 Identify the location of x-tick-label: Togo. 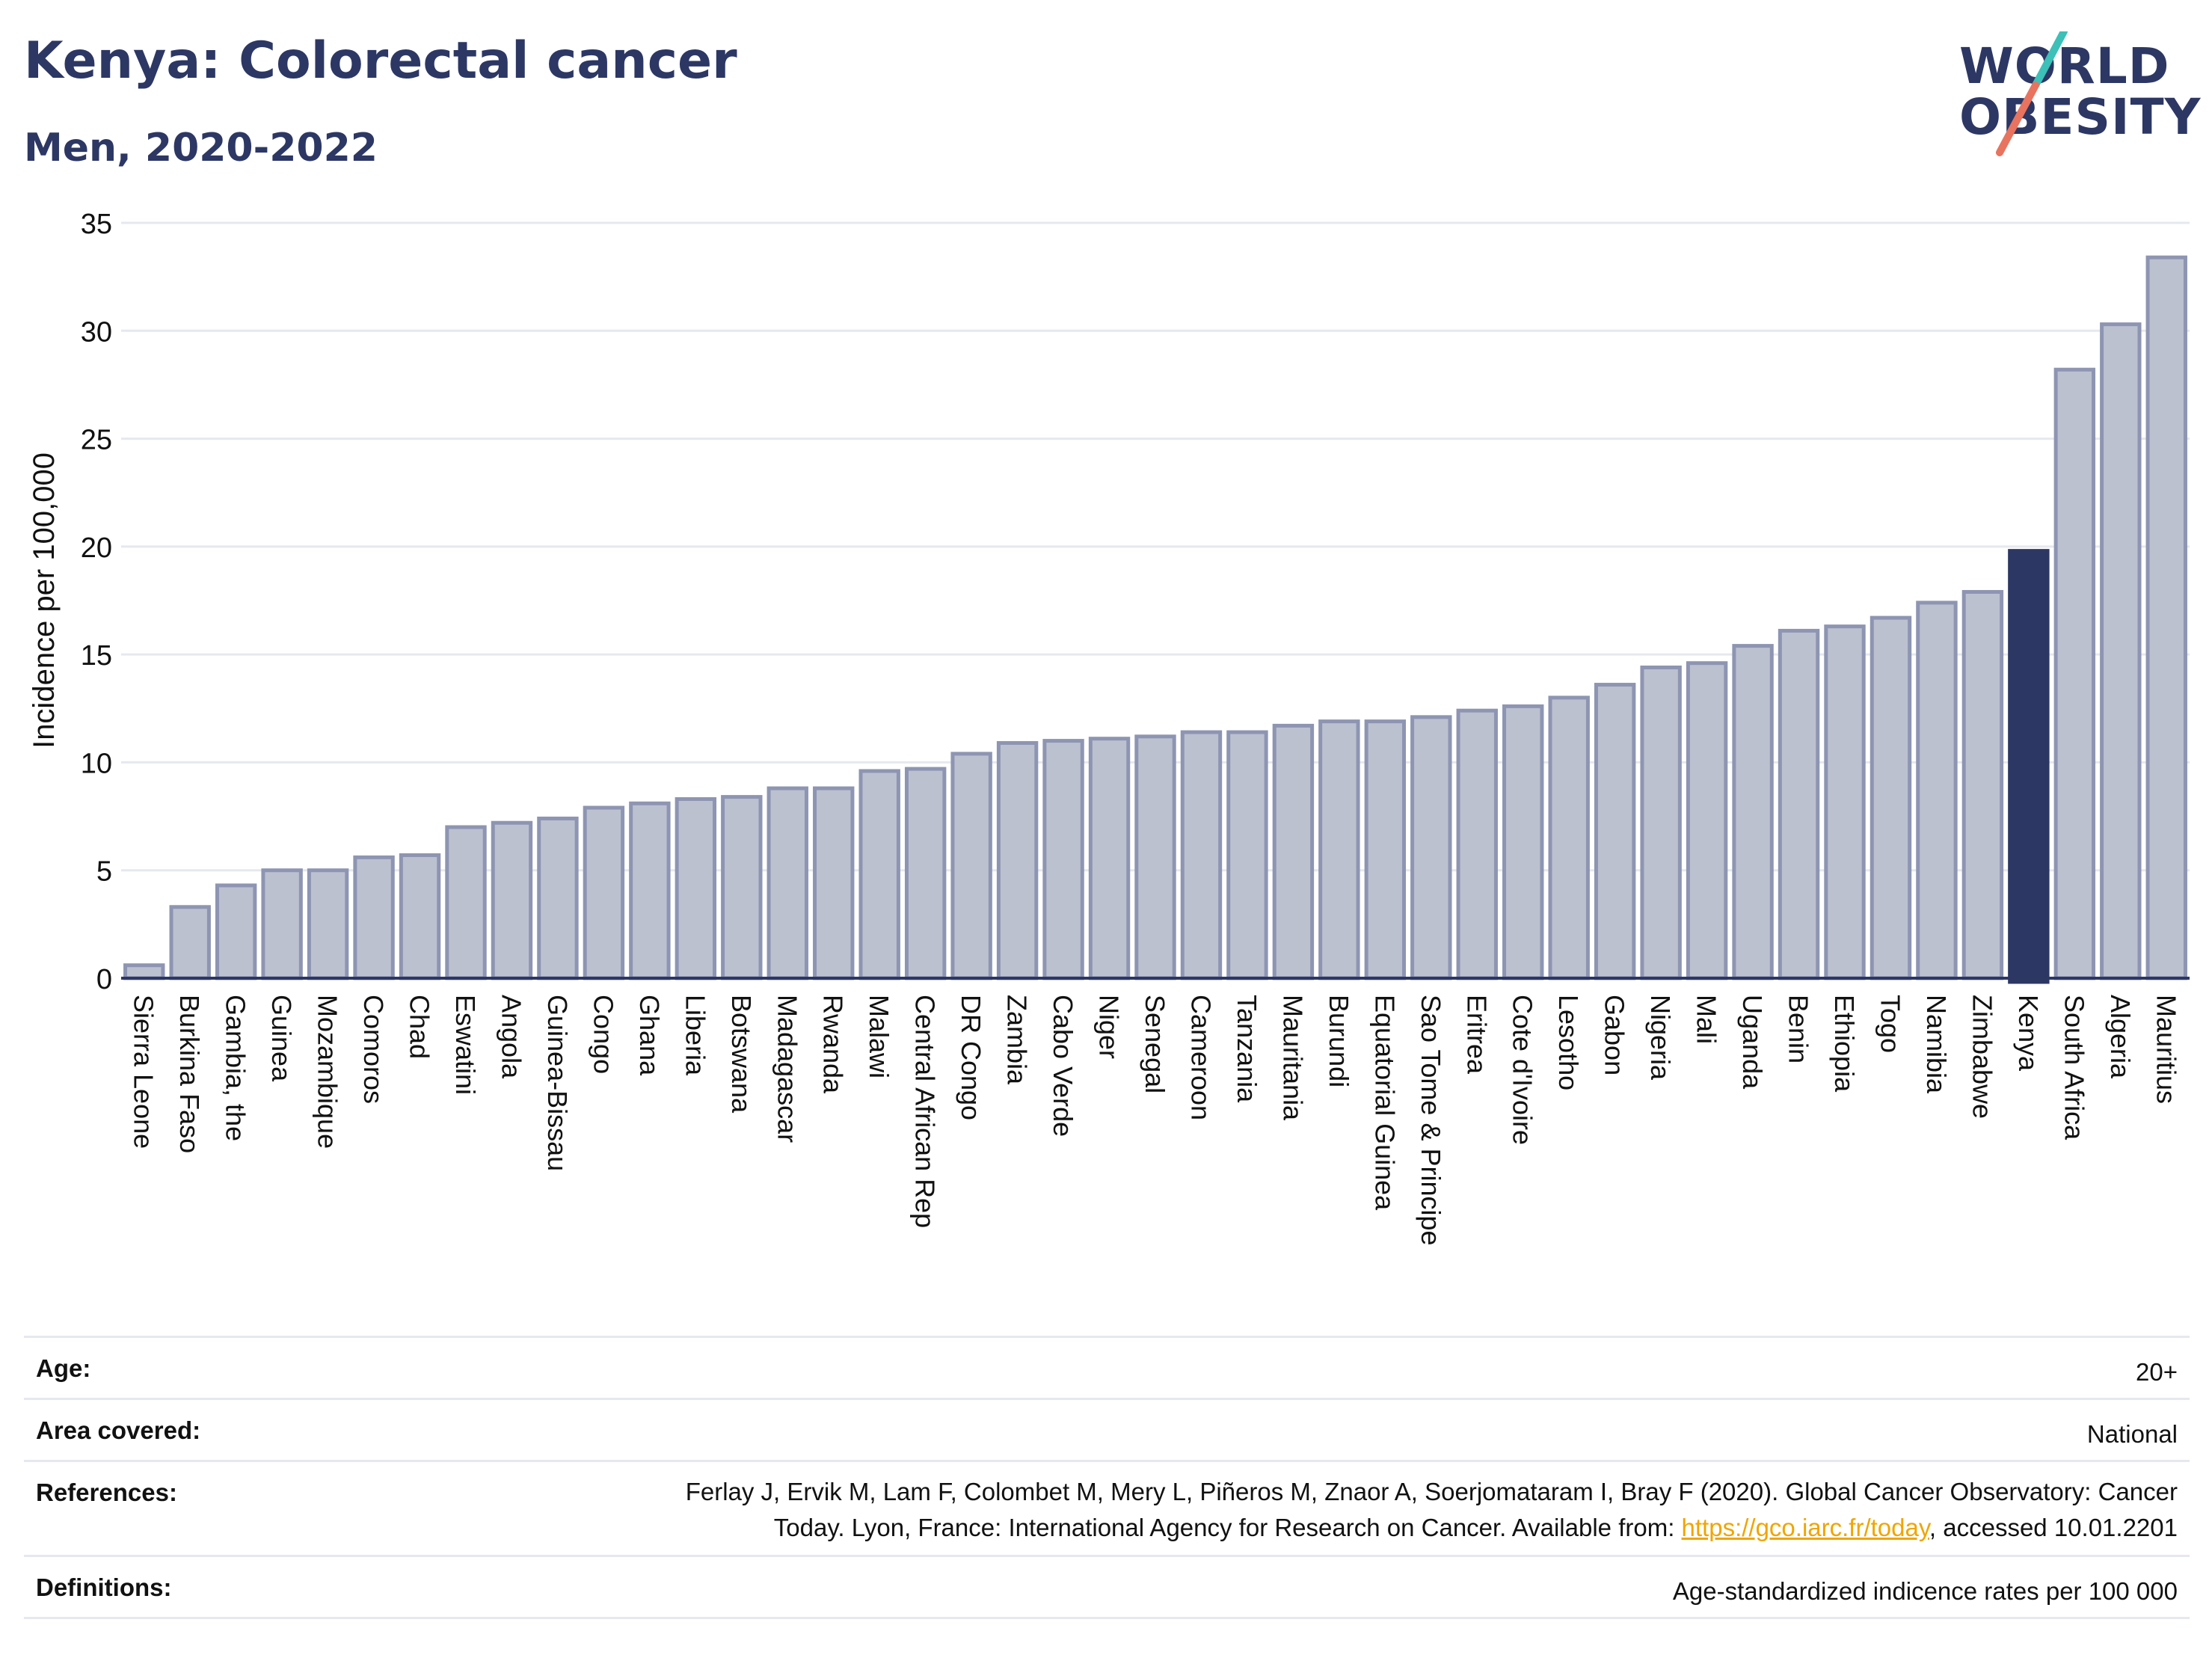
(1890, 1024).